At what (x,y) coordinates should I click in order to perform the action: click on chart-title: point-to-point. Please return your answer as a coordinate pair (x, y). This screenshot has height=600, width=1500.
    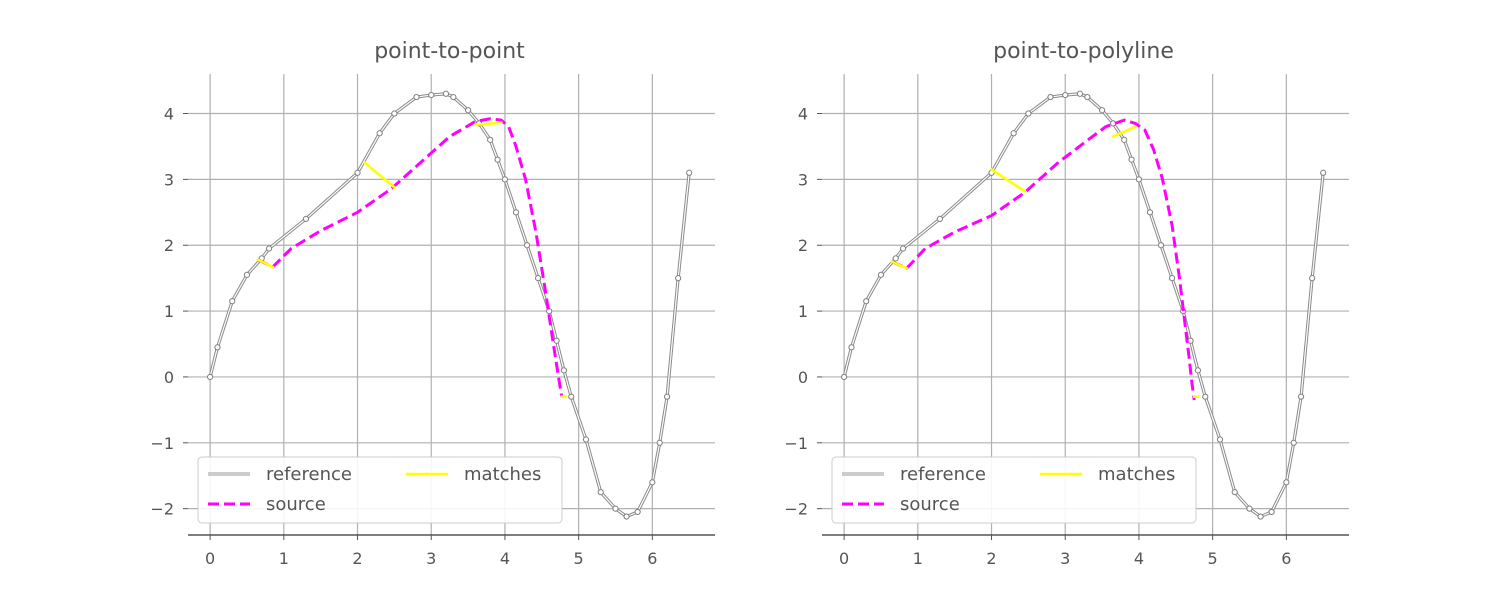
    Looking at the image, I should click on (449, 51).